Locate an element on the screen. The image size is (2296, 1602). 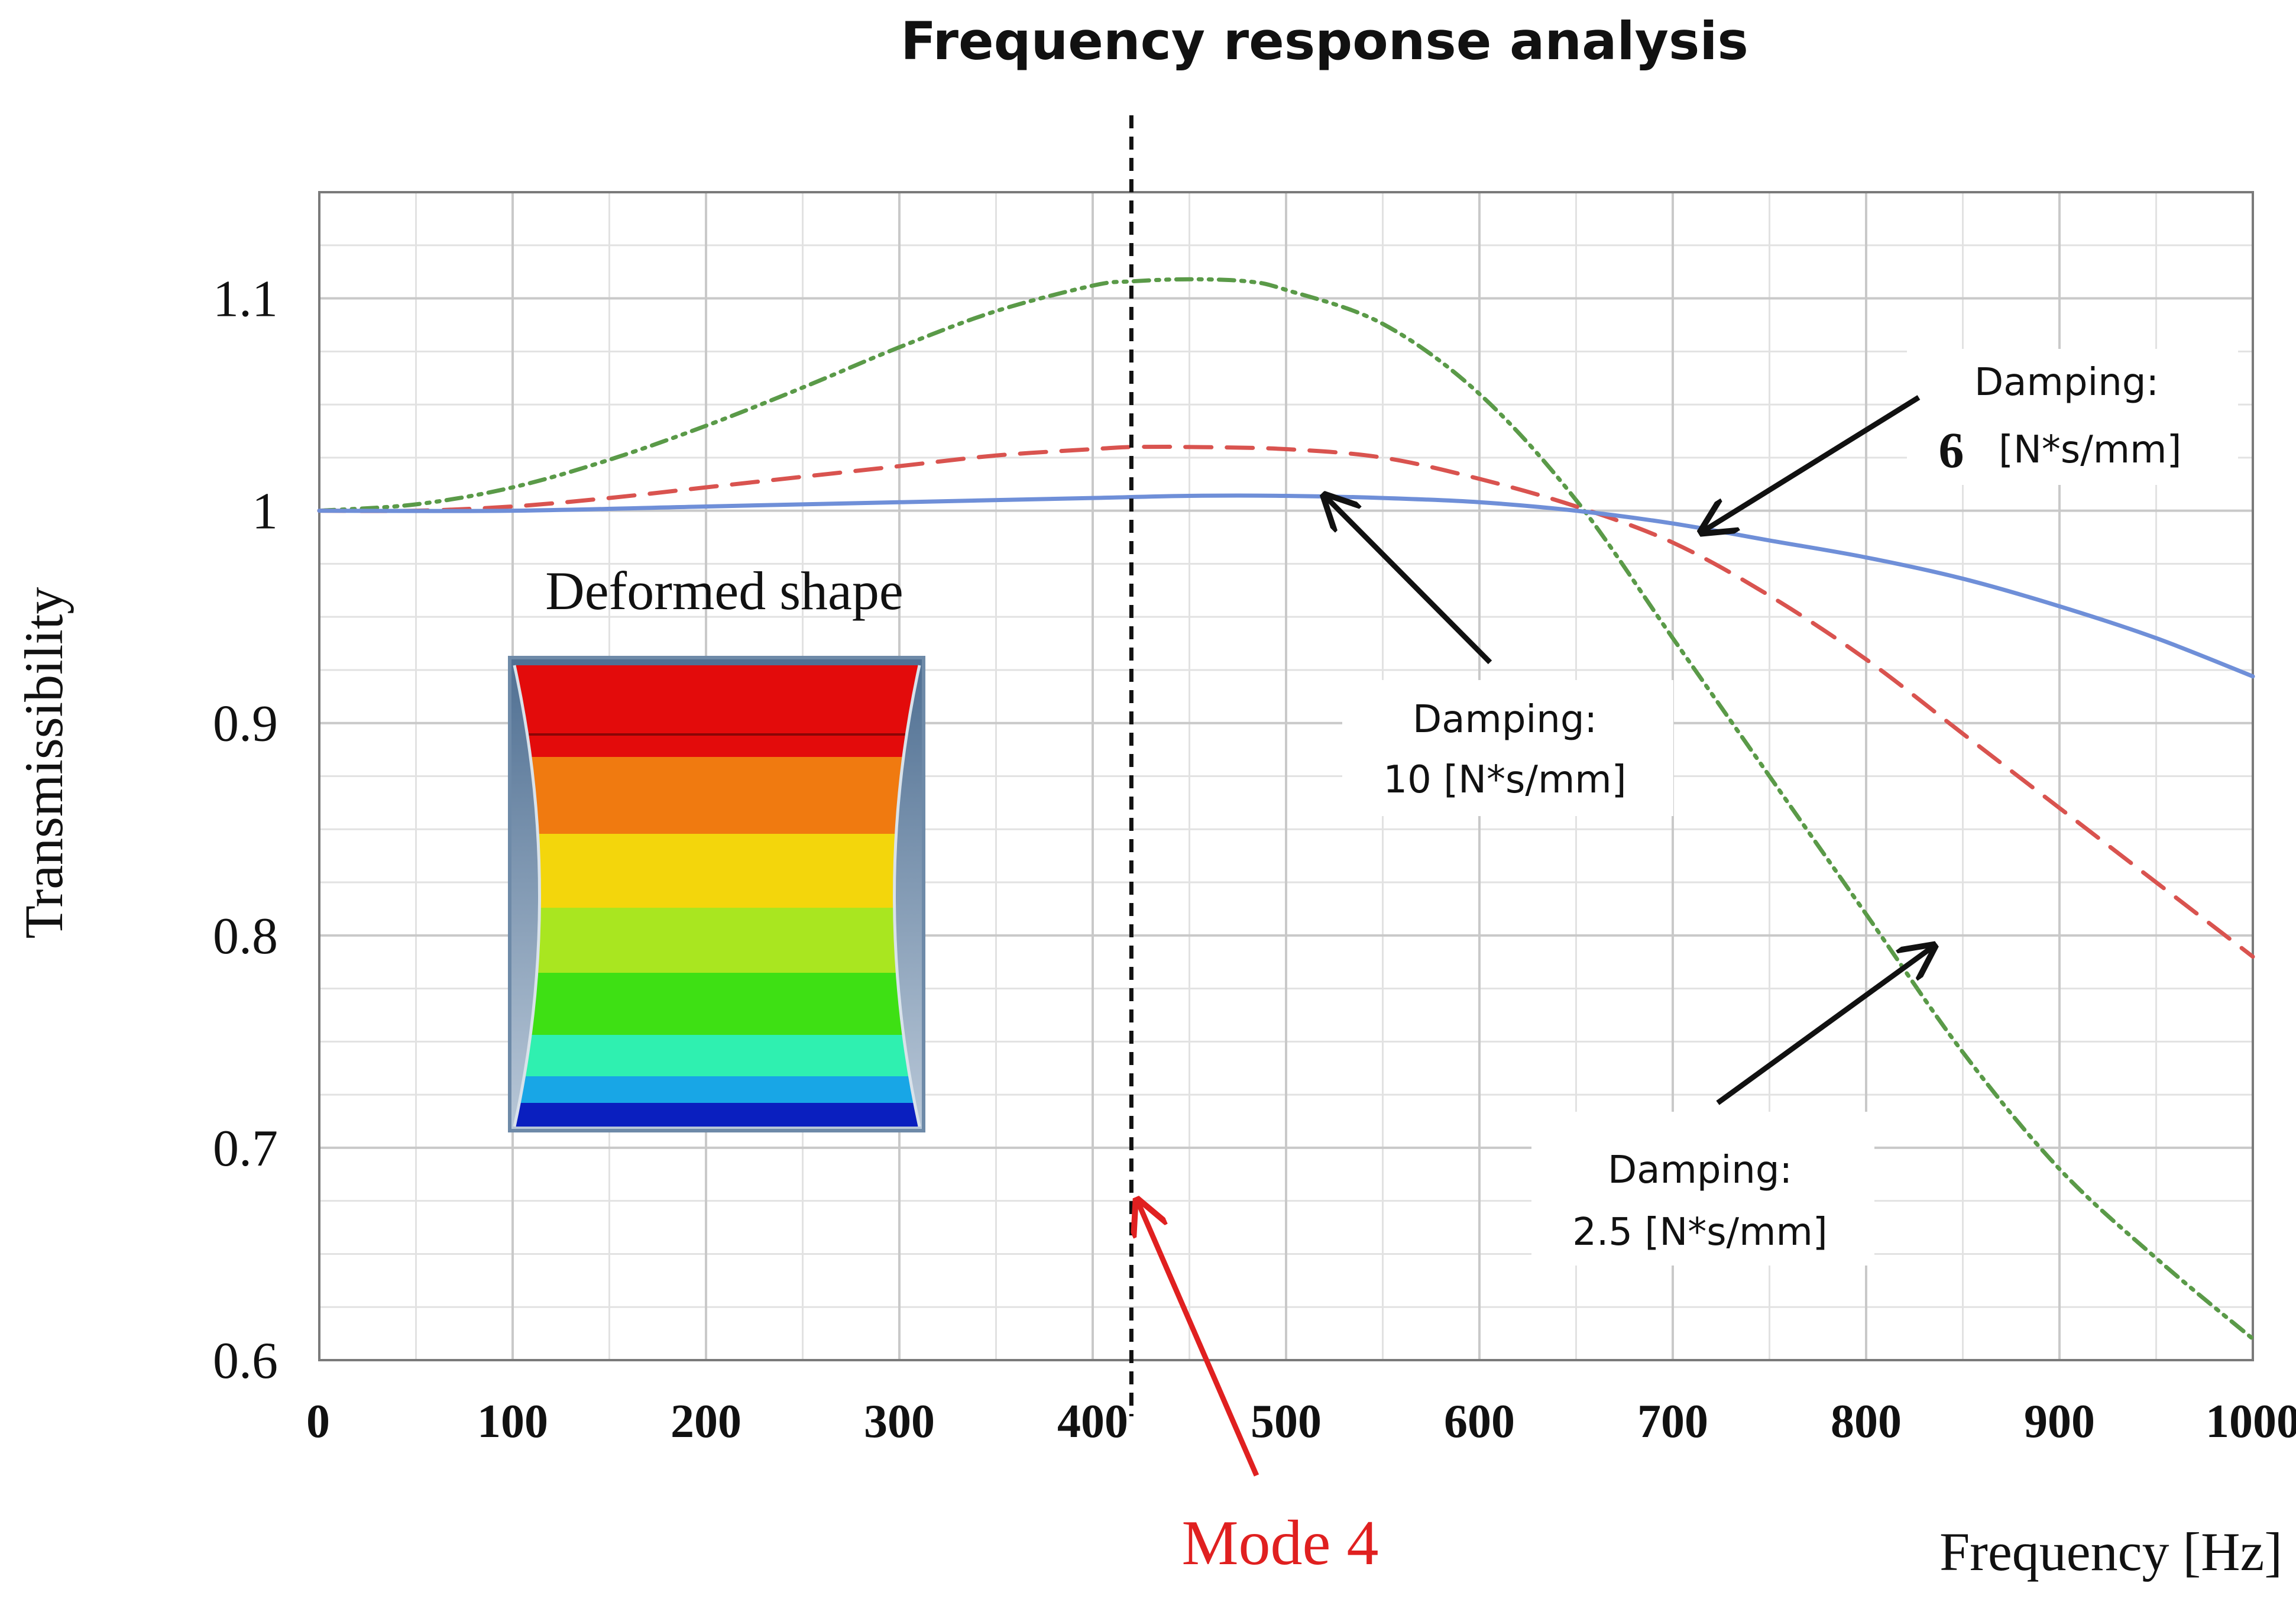
x-tick-label: 700 is located at coordinates (1672, 1422).